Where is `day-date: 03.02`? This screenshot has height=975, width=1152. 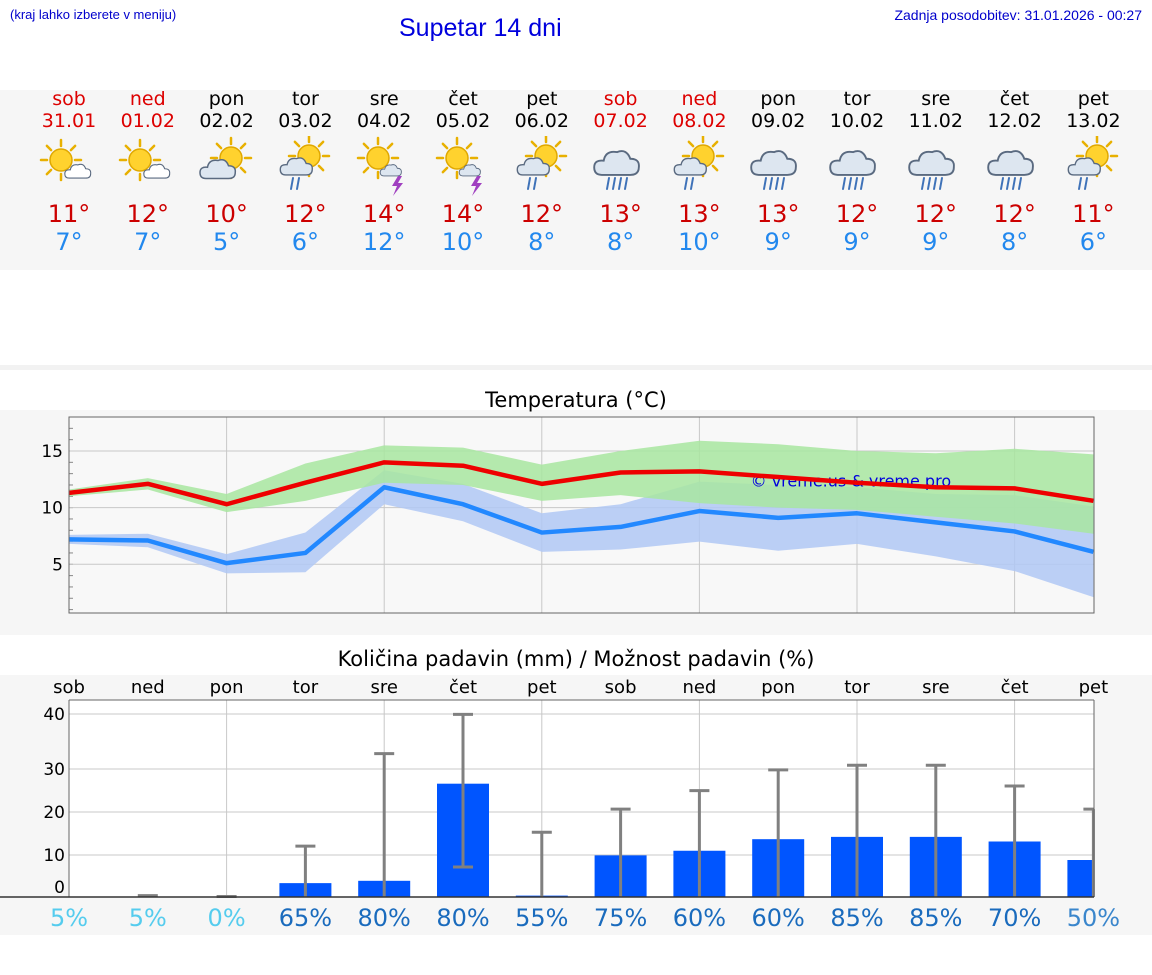
day-date: 03.02 is located at coordinates (305, 121).